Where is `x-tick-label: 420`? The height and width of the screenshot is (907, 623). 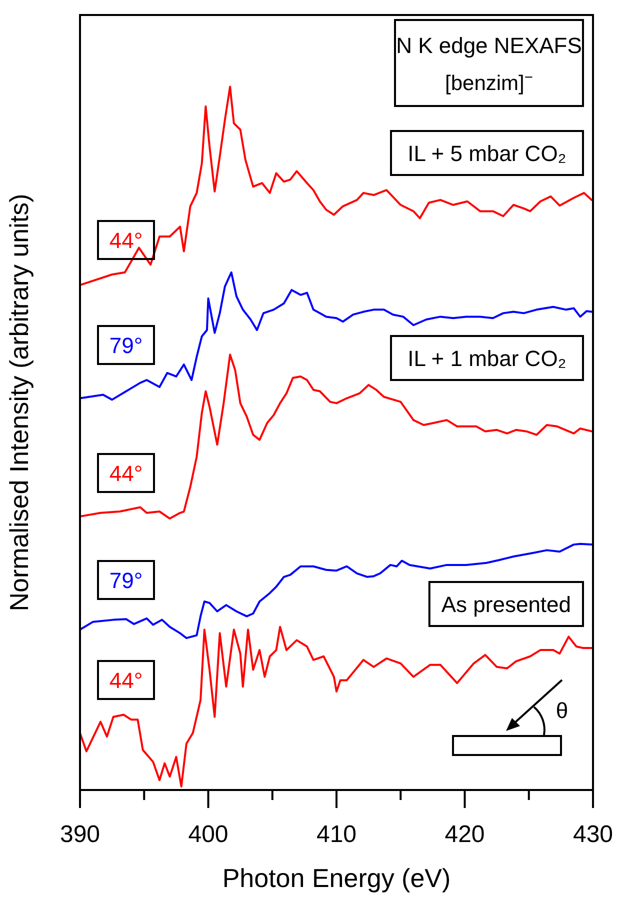
x-tick-label: 420 is located at coordinates (464, 834).